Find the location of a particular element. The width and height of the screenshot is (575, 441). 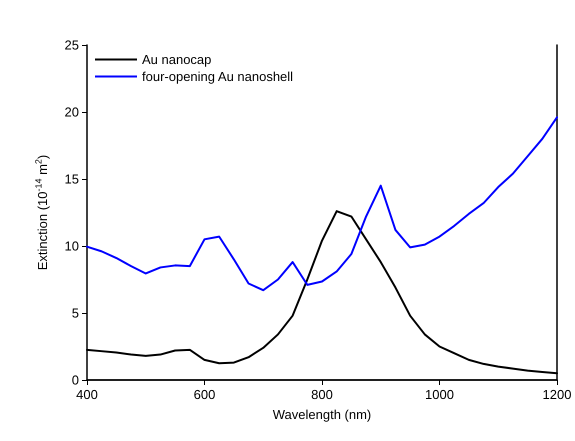

x-tick-label: 1200 is located at coordinates (557, 394).